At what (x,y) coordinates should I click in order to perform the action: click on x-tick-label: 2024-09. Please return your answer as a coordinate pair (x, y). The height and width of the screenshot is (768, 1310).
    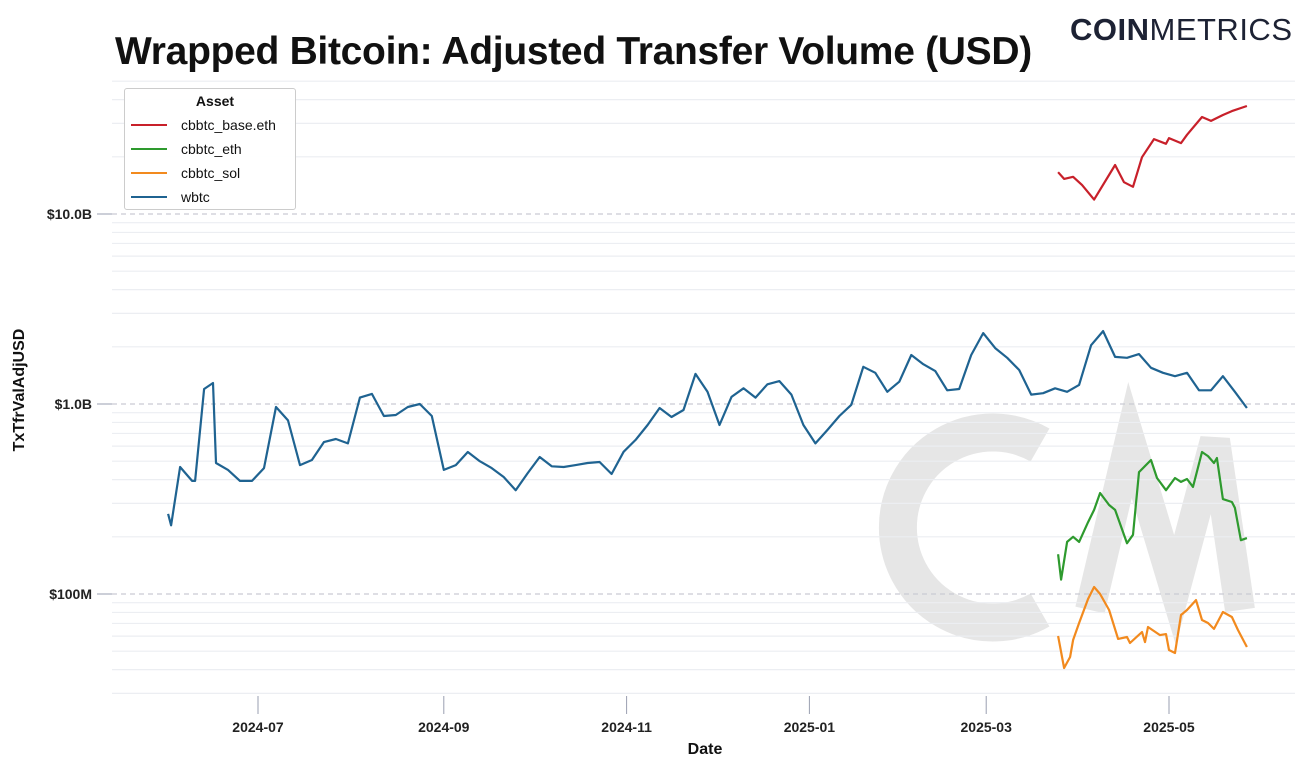
    Looking at the image, I should click on (444, 727).